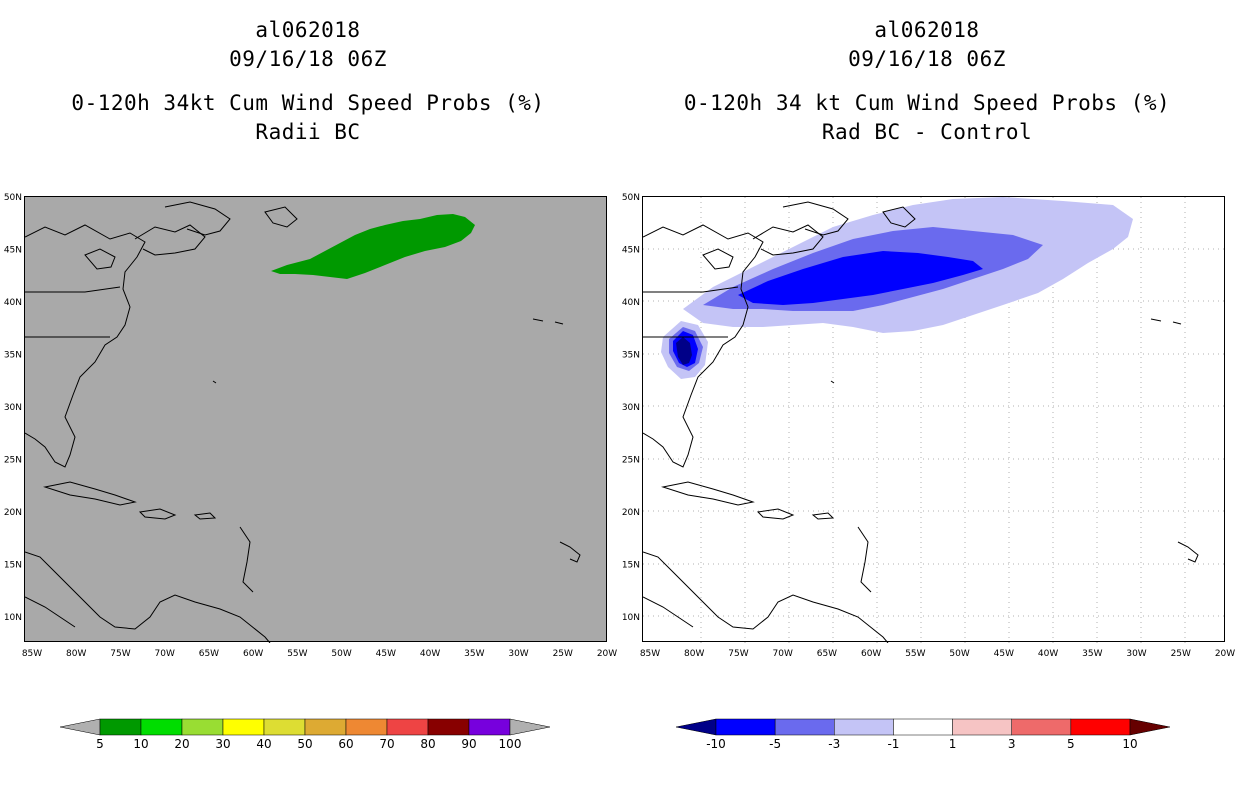  What do you see at coordinates (263, 744) in the screenshot?
I see `colorbar-label: 40` at bounding box center [263, 744].